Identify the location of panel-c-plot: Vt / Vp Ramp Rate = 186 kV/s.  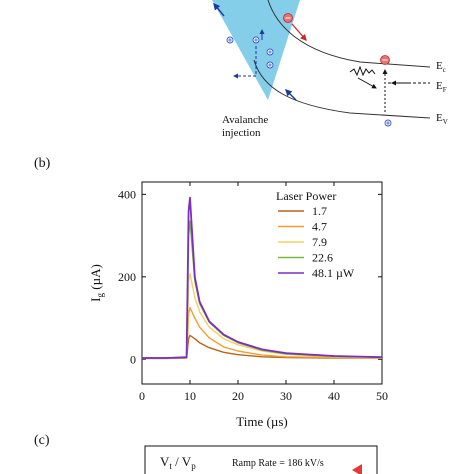
(261, 459).